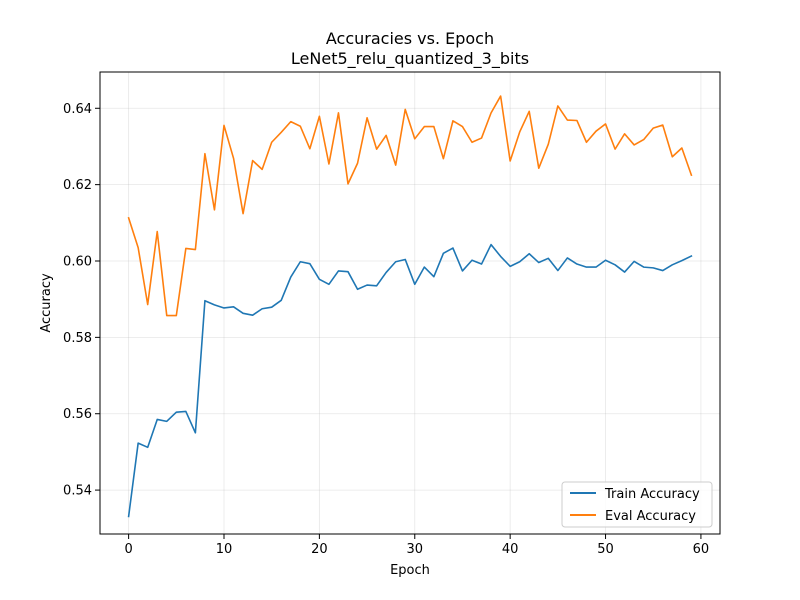 This screenshot has height=600, width=800. What do you see at coordinates (77, 109) in the screenshot?
I see `y-tick-label: 0.64` at bounding box center [77, 109].